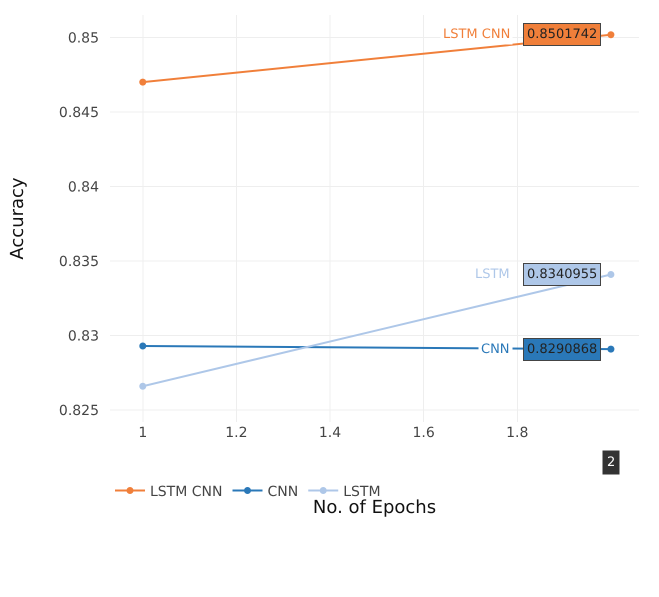 Image resolution: width=659 pixels, height=597 pixels. Describe the element at coordinates (78, 262) in the screenshot. I see `y-tick-label: 0.835` at that location.